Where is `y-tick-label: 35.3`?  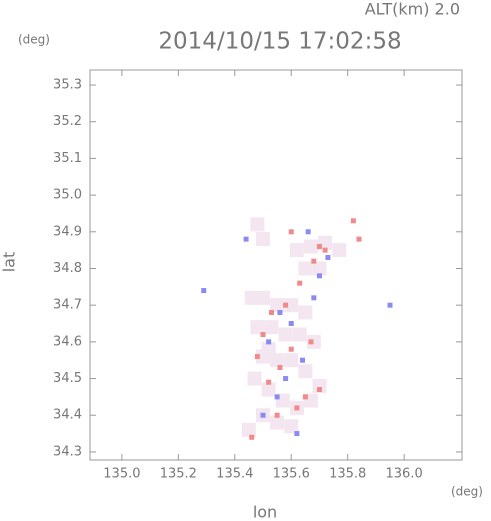
y-tick-label: 35.3 is located at coordinates (67, 85).